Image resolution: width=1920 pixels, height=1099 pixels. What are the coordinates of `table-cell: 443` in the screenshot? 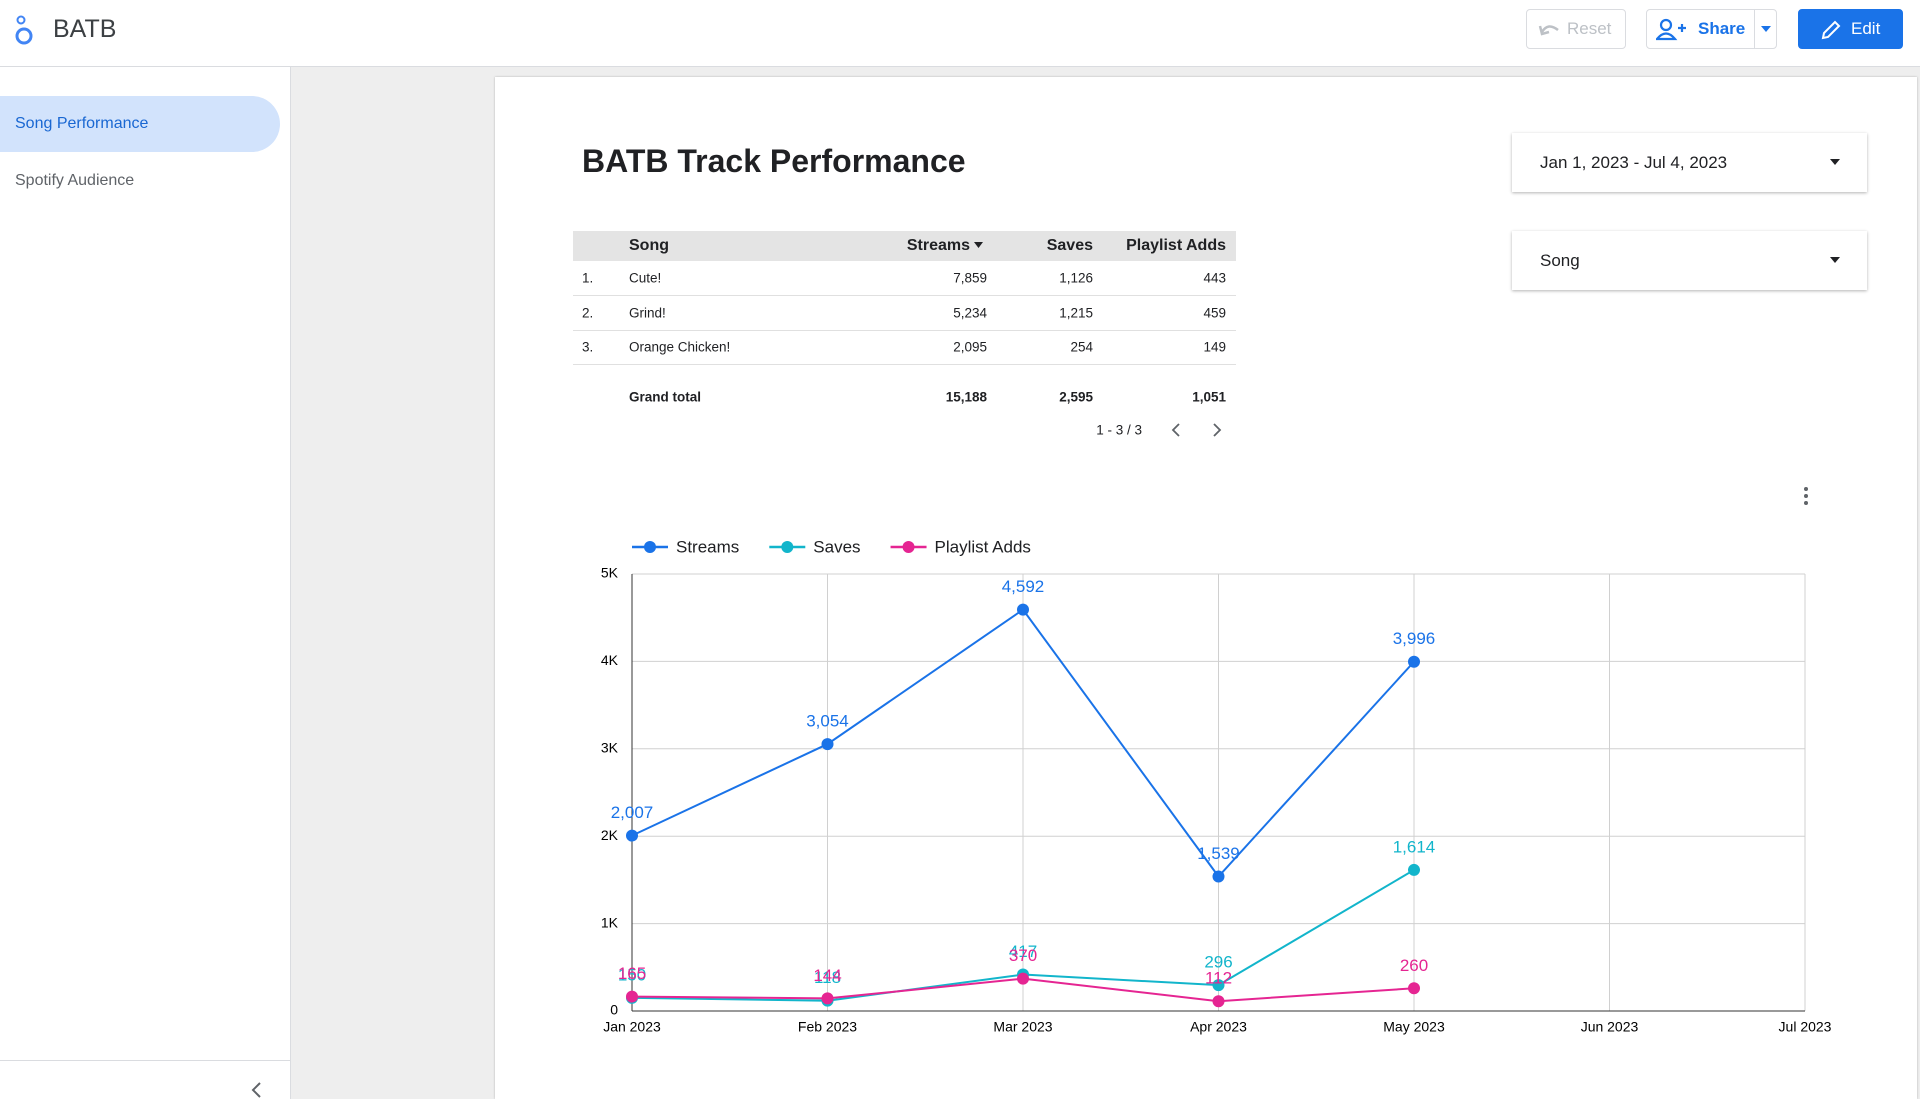 It's located at (1214, 278).